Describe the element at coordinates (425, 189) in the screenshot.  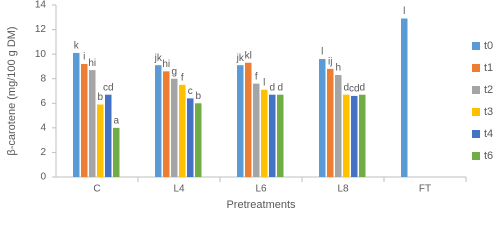
I see `x-tick-label: FT` at that location.